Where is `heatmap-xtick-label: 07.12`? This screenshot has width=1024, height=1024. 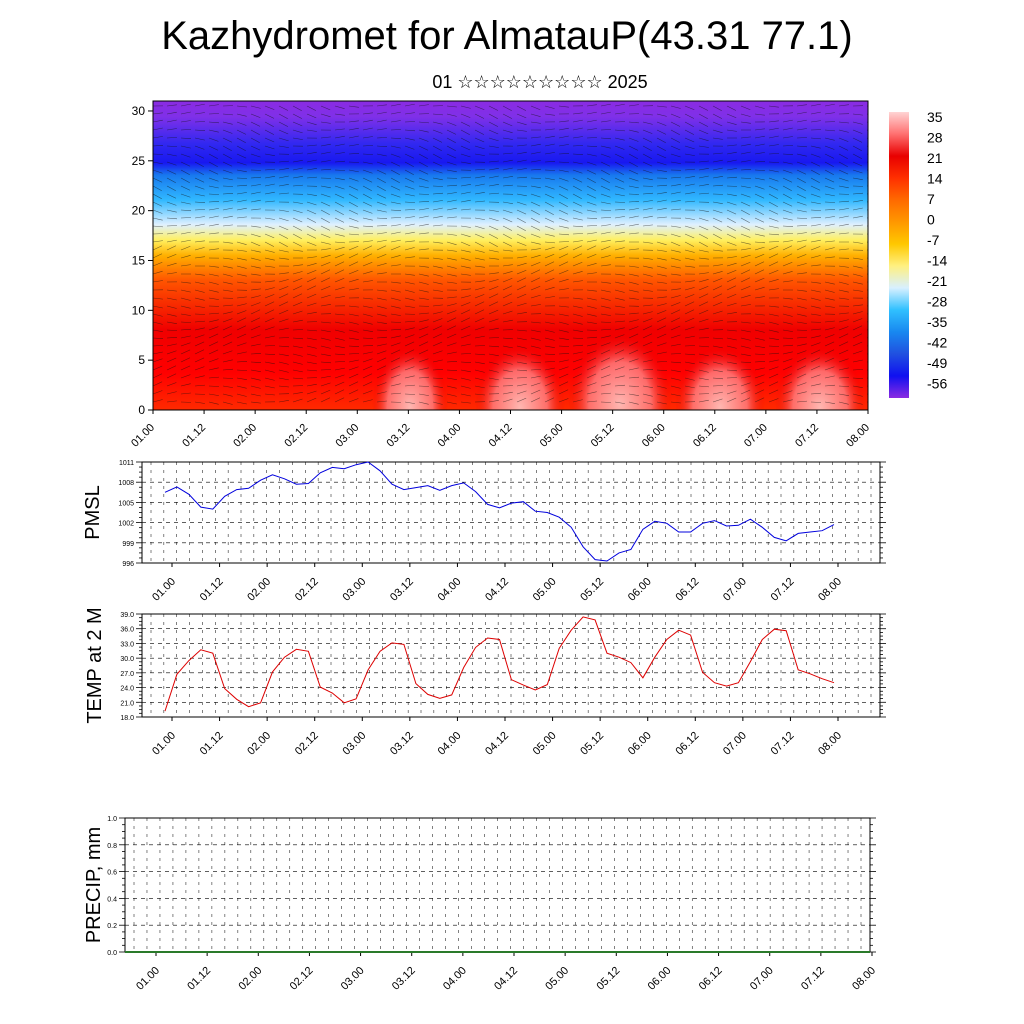
heatmap-xtick-label: 07.12 is located at coordinates (807, 436).